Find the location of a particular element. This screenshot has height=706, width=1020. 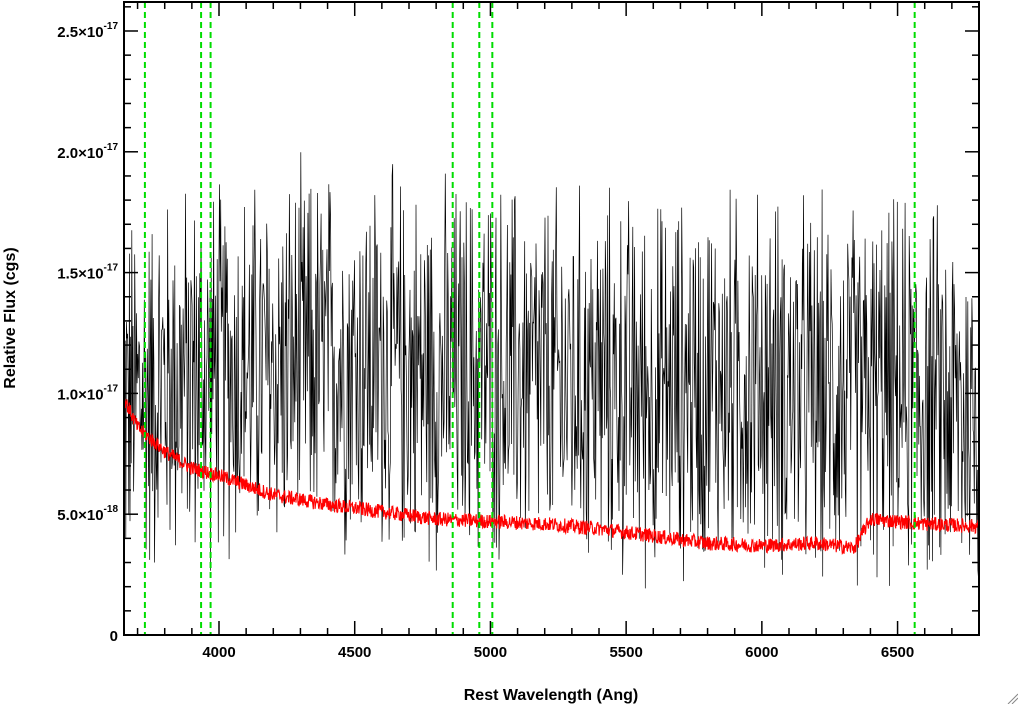

x-tick-label: 6500 is located at coordinates (897, 652).